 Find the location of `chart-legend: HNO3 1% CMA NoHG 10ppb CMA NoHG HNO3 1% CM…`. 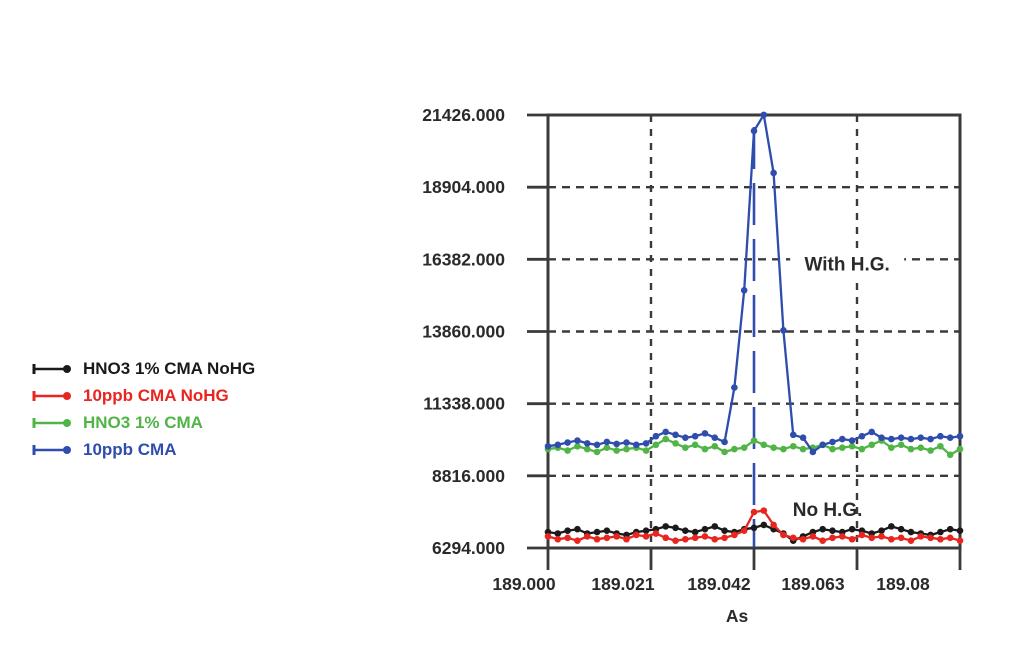

chart-legend: HNO3 1% CMA NoHG 10ppb CMA NoHG HNO3 1% CM… is located at coordinates (143, 409).